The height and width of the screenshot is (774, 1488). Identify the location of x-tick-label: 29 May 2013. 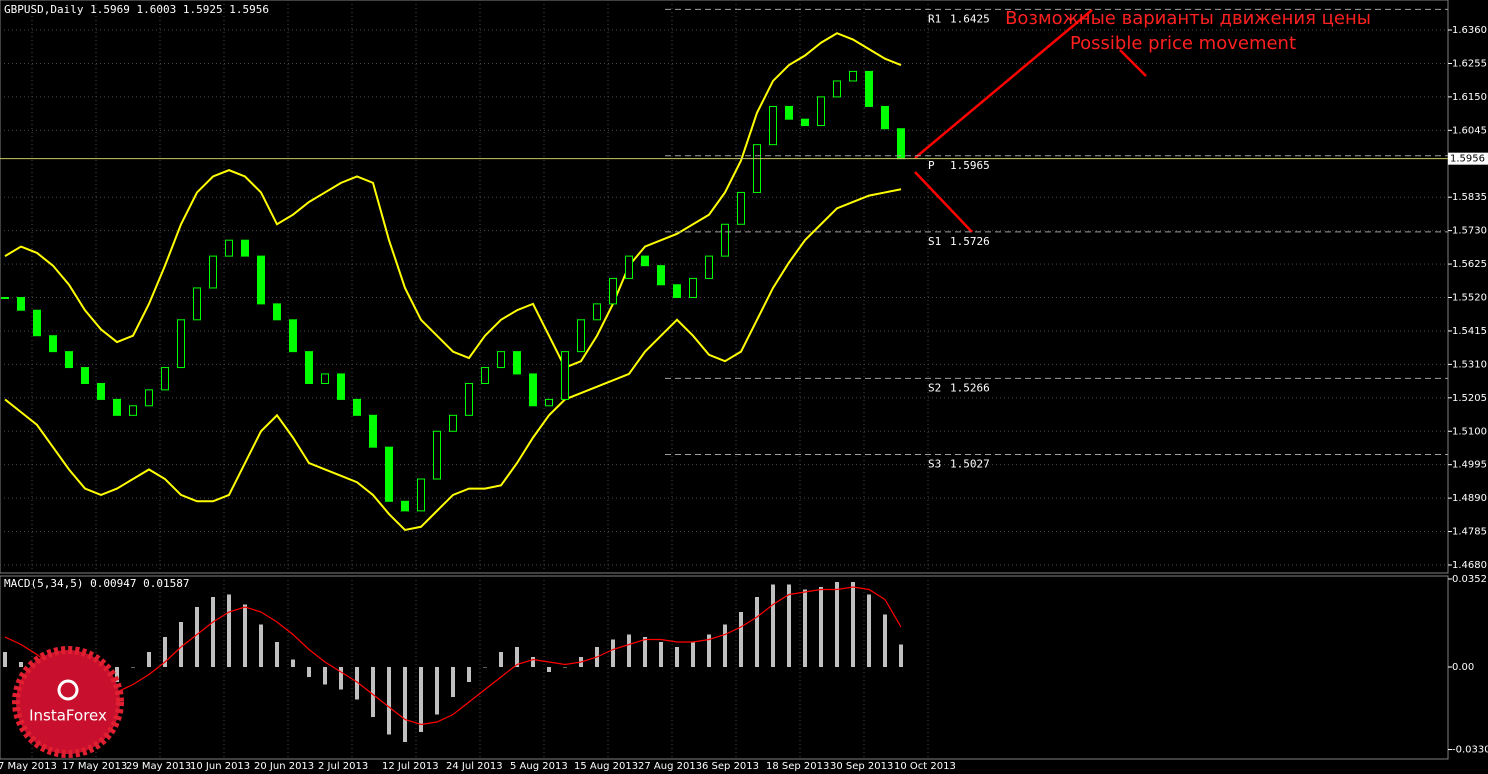
(158, 766).